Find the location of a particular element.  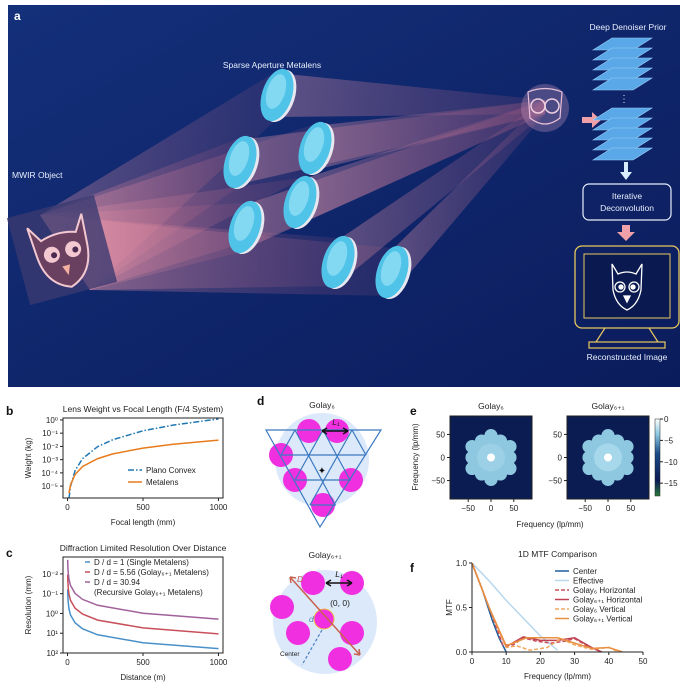

denoiser-layer is located at coordinates (622, 84).